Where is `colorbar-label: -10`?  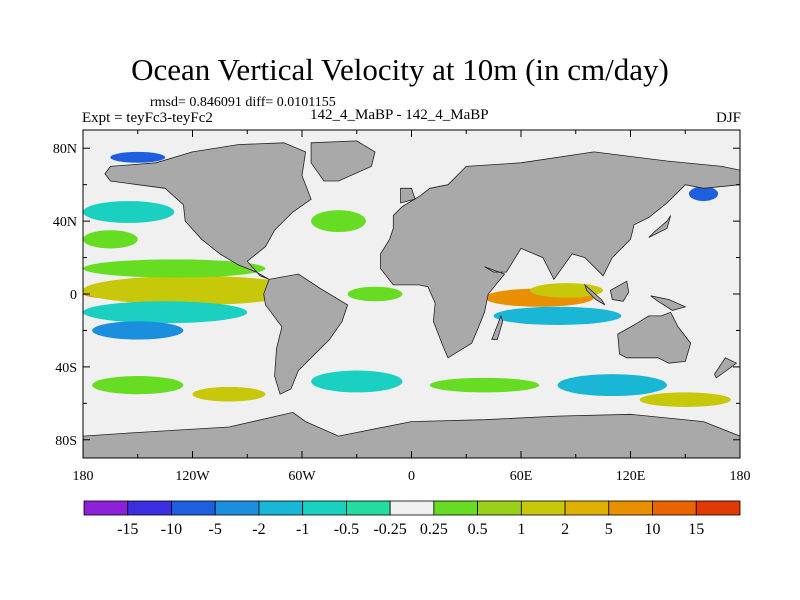
colorbar-label: -10 is located at coordinates (171, 529).